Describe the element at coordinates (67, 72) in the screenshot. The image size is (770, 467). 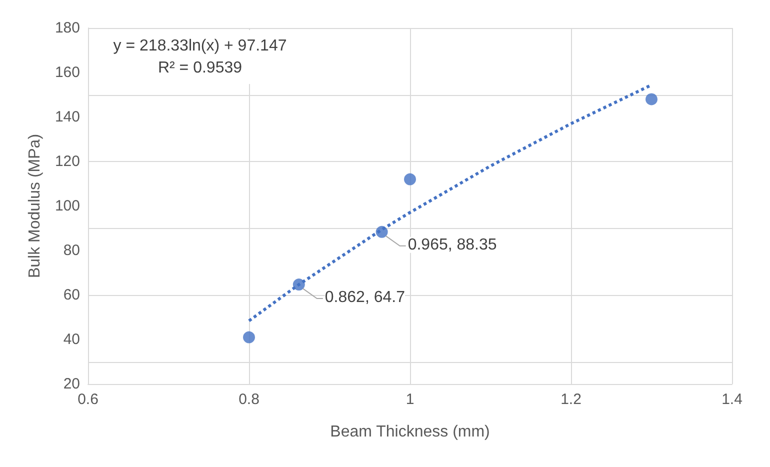
I see `y-tick-label: 160` at that location.